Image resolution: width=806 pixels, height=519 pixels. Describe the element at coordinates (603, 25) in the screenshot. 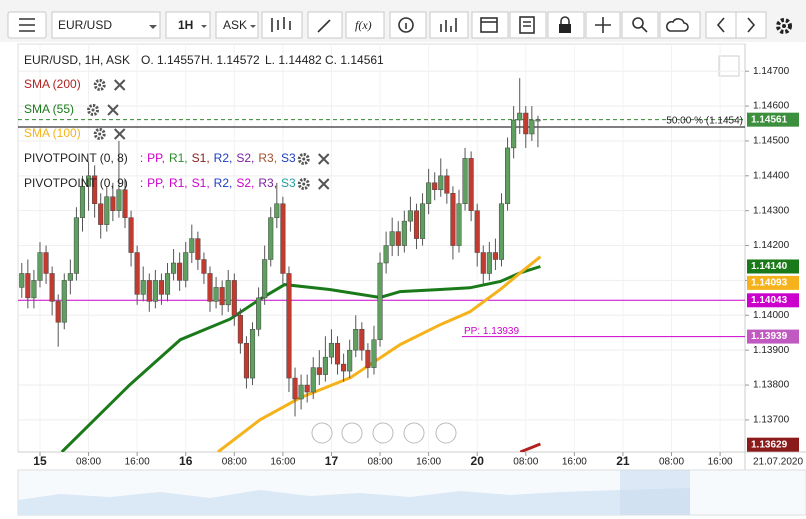

I see `crosshair-button` at that location.